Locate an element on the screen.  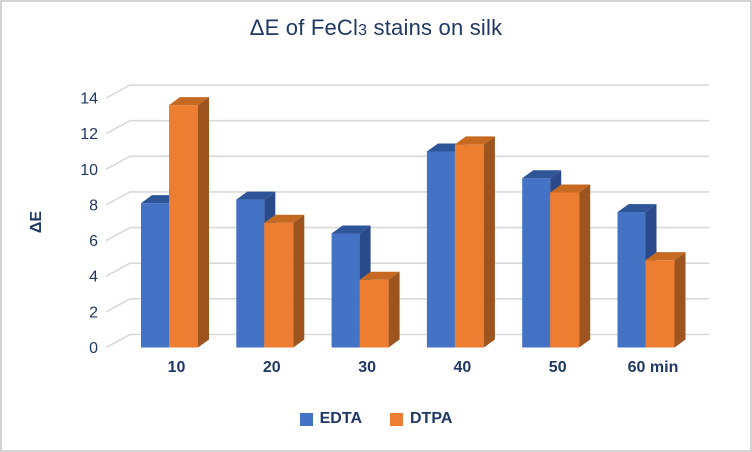
legend-label-dtpa: DTPA is located at coordinates (431, 418).